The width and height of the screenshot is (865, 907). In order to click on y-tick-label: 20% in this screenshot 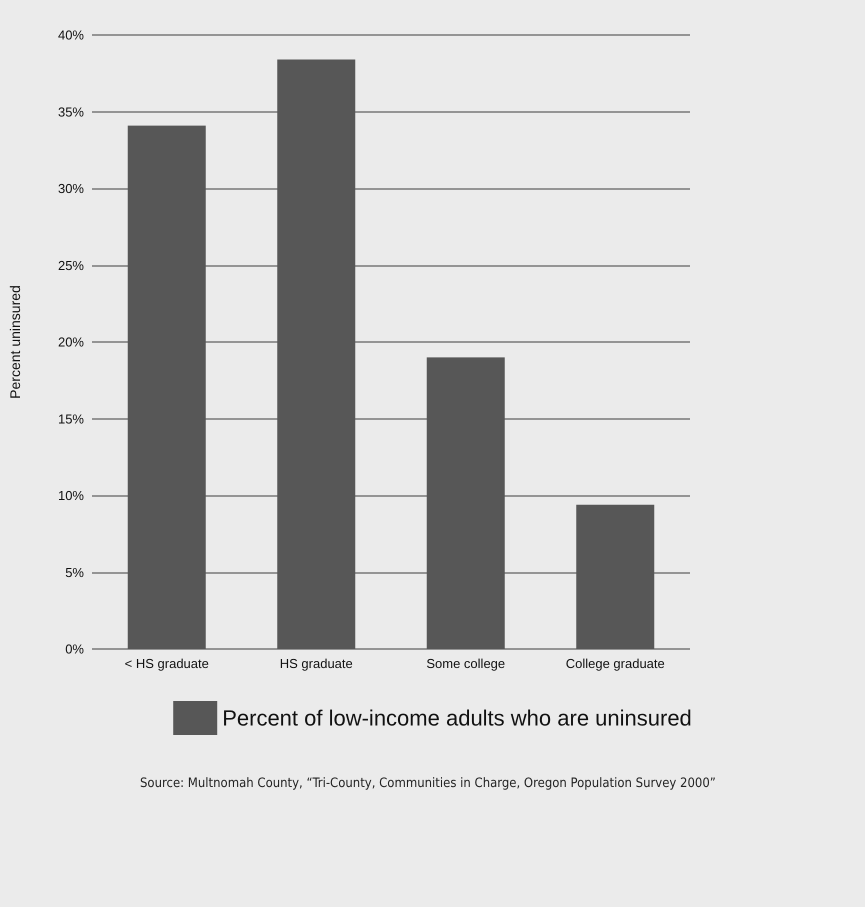, I will do `click(71, 342)`.